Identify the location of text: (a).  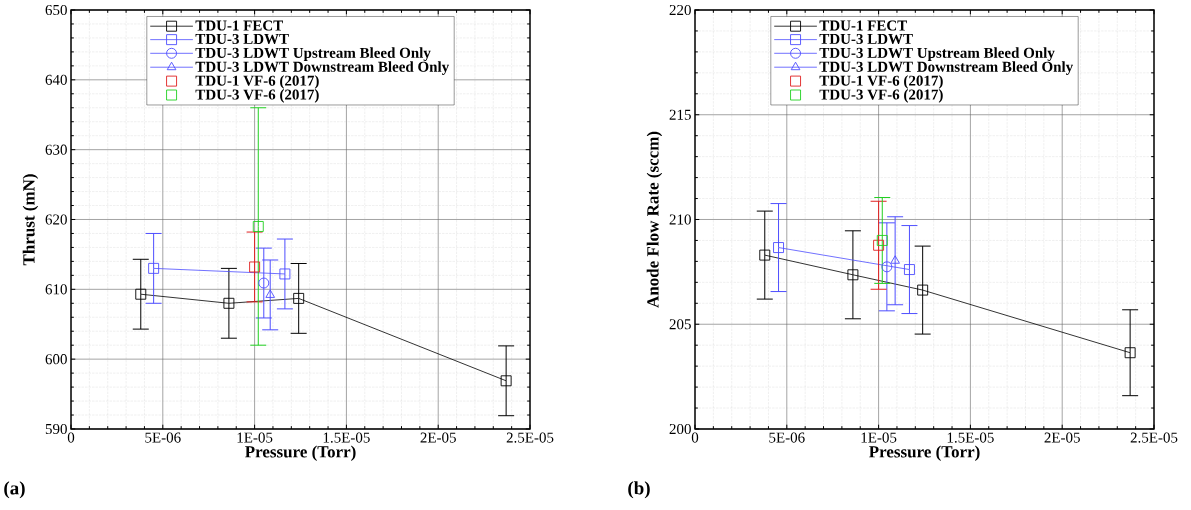
(14, 490).